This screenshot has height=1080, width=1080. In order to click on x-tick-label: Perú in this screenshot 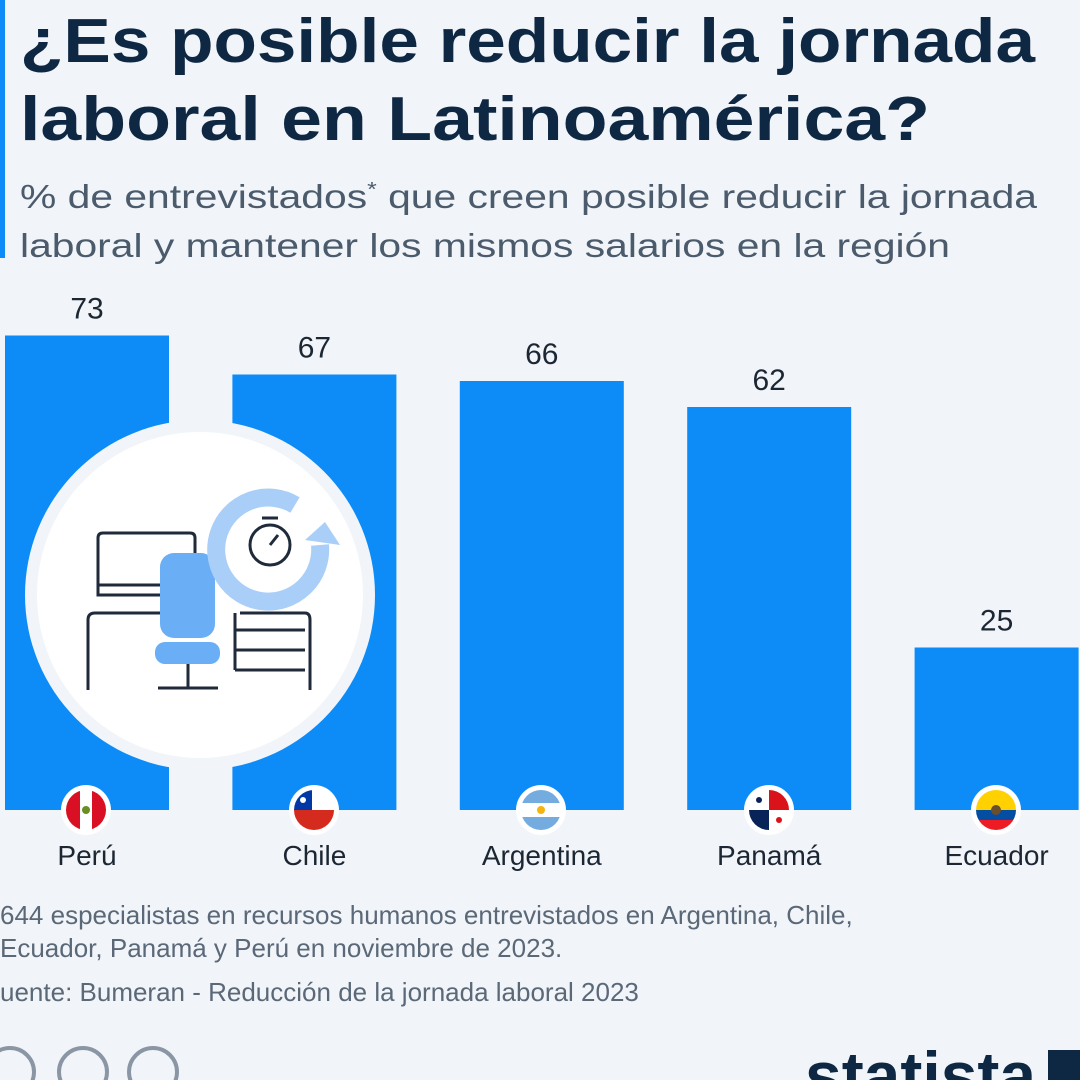, I will do `click(86, 855)`.